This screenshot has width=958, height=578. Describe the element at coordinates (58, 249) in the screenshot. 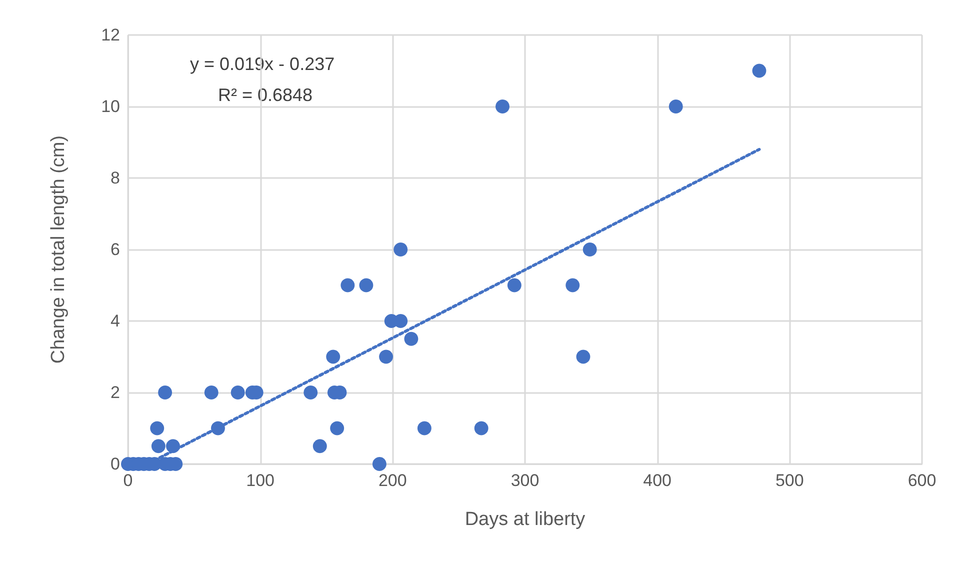

I see `y-axis-title: Change in total length (cm)` at that location.